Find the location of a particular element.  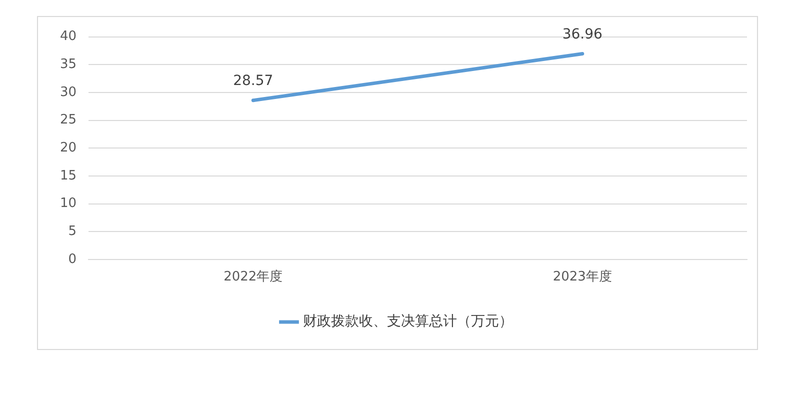

y-tick-label: 10 is located at coordinates (68, 204).